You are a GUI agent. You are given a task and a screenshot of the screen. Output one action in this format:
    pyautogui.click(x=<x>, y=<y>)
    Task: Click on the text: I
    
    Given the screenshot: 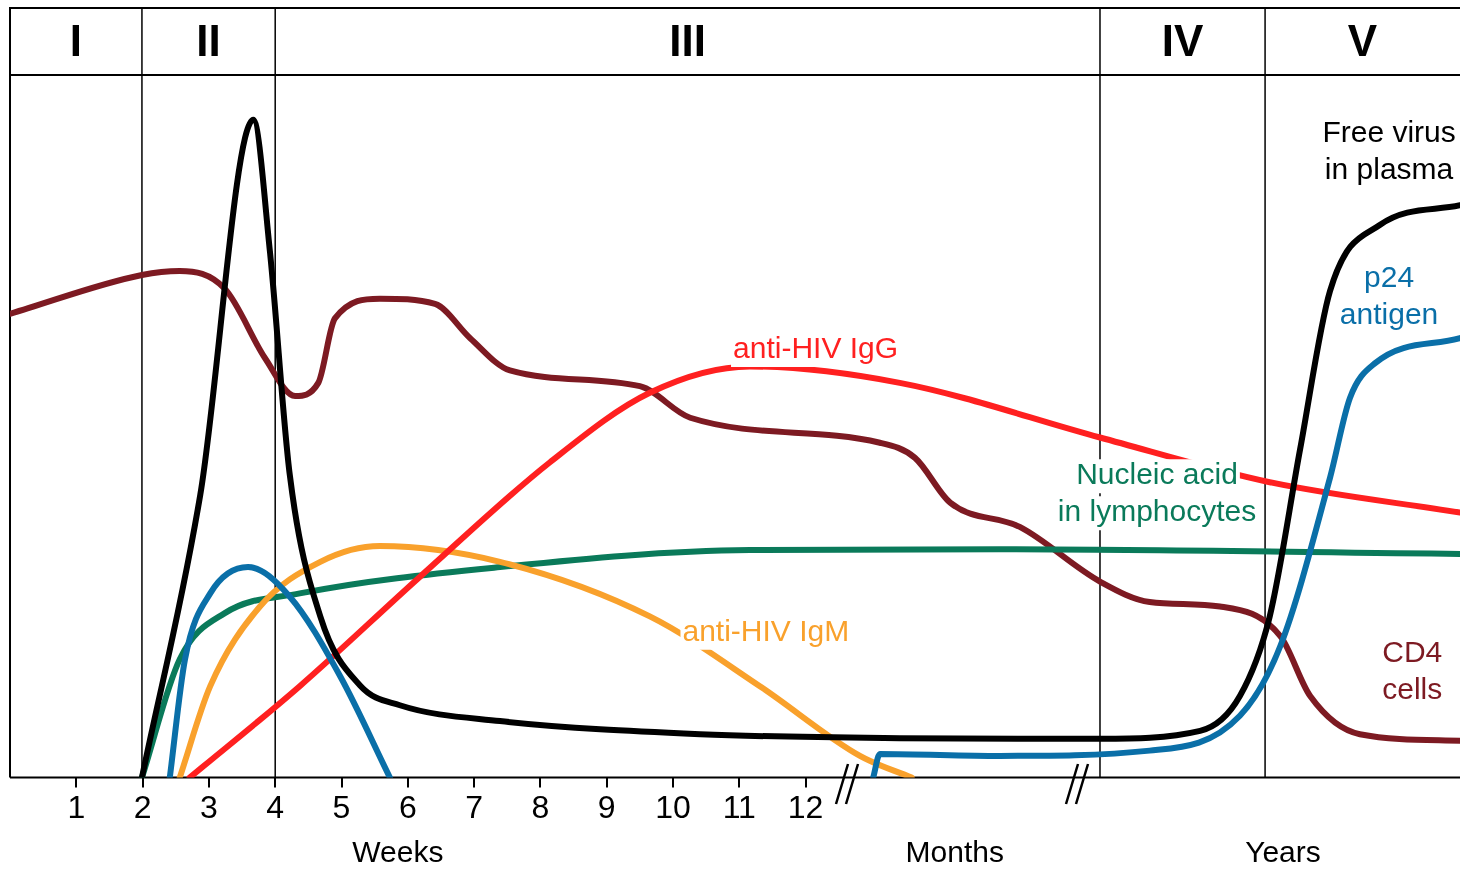 What is the action you would take?
    pyautogui.click(x=76, y=40)
    